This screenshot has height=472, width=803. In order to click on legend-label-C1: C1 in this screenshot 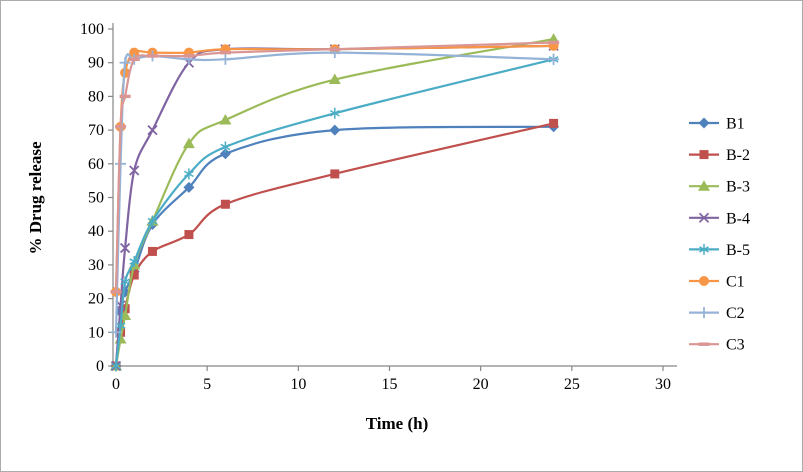, I will do `click(735, 282)`.